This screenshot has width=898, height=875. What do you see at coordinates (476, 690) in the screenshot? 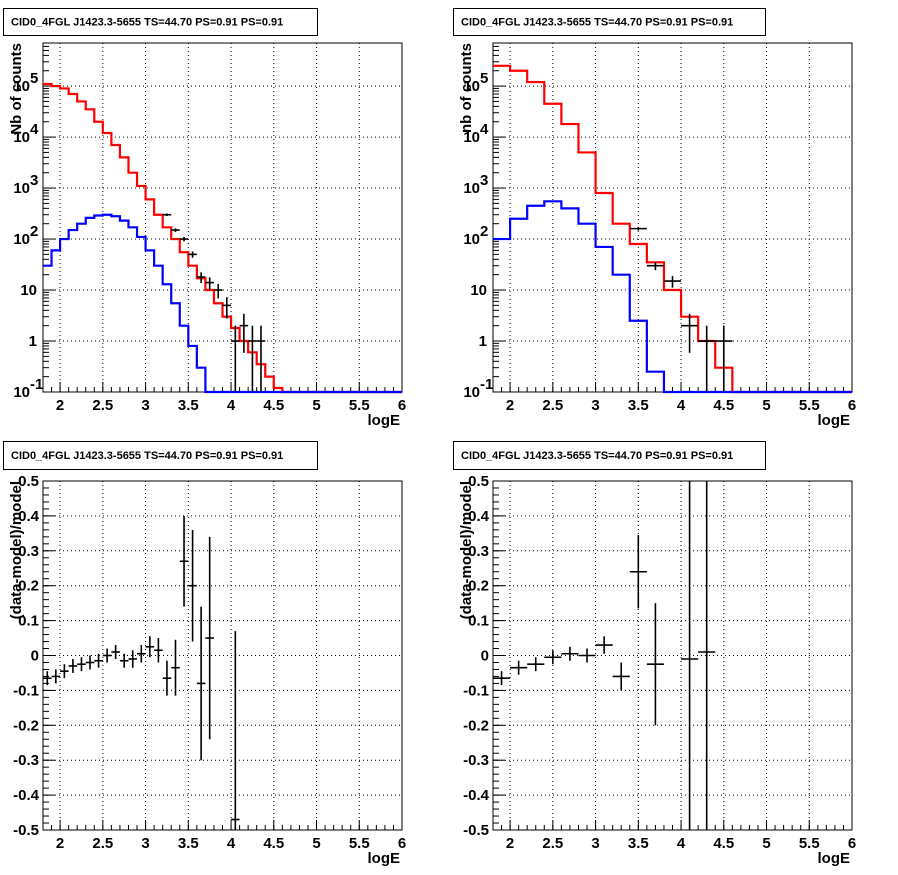
I see `y-tick-label: -0.1` at bounding box center [476, 690].